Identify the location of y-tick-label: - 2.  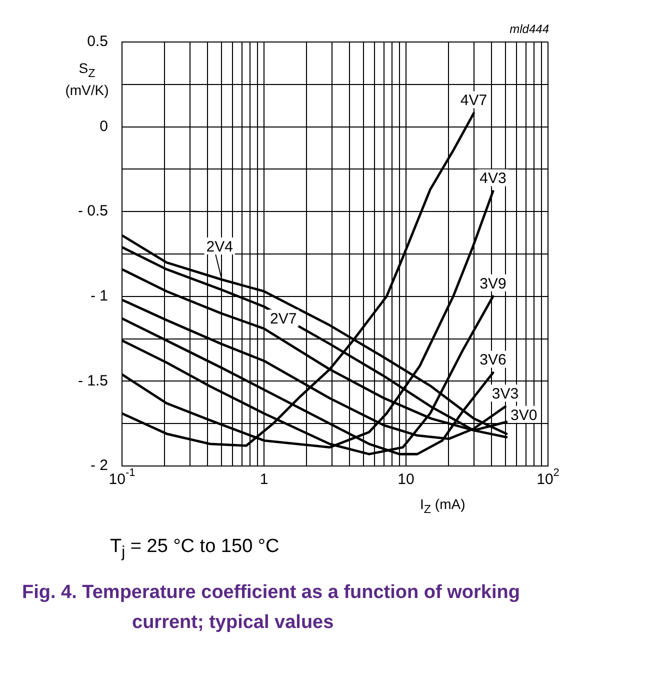
(99, 465).